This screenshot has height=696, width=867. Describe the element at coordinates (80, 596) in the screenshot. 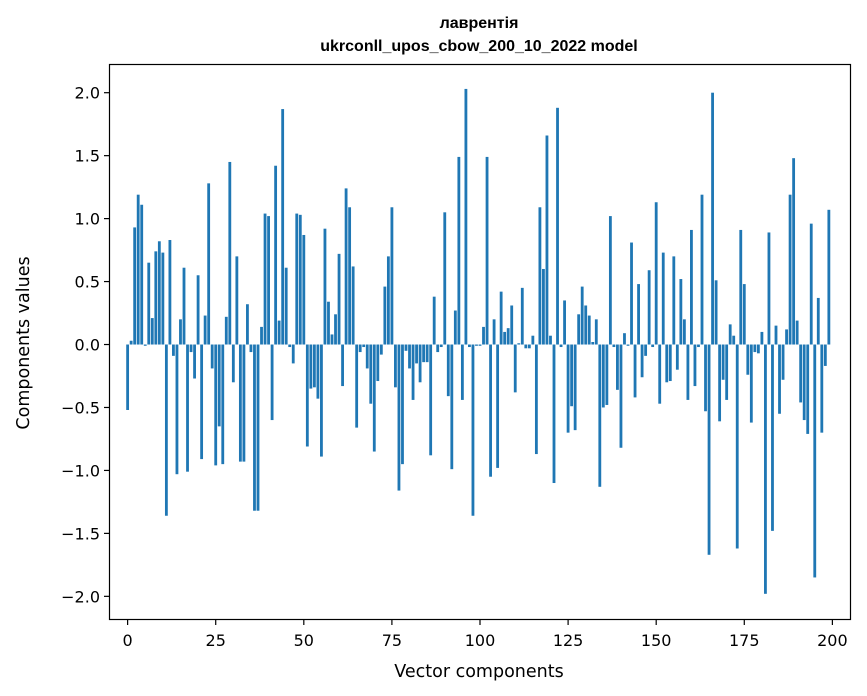

I see `y-tick-label: −2.0` at that location.